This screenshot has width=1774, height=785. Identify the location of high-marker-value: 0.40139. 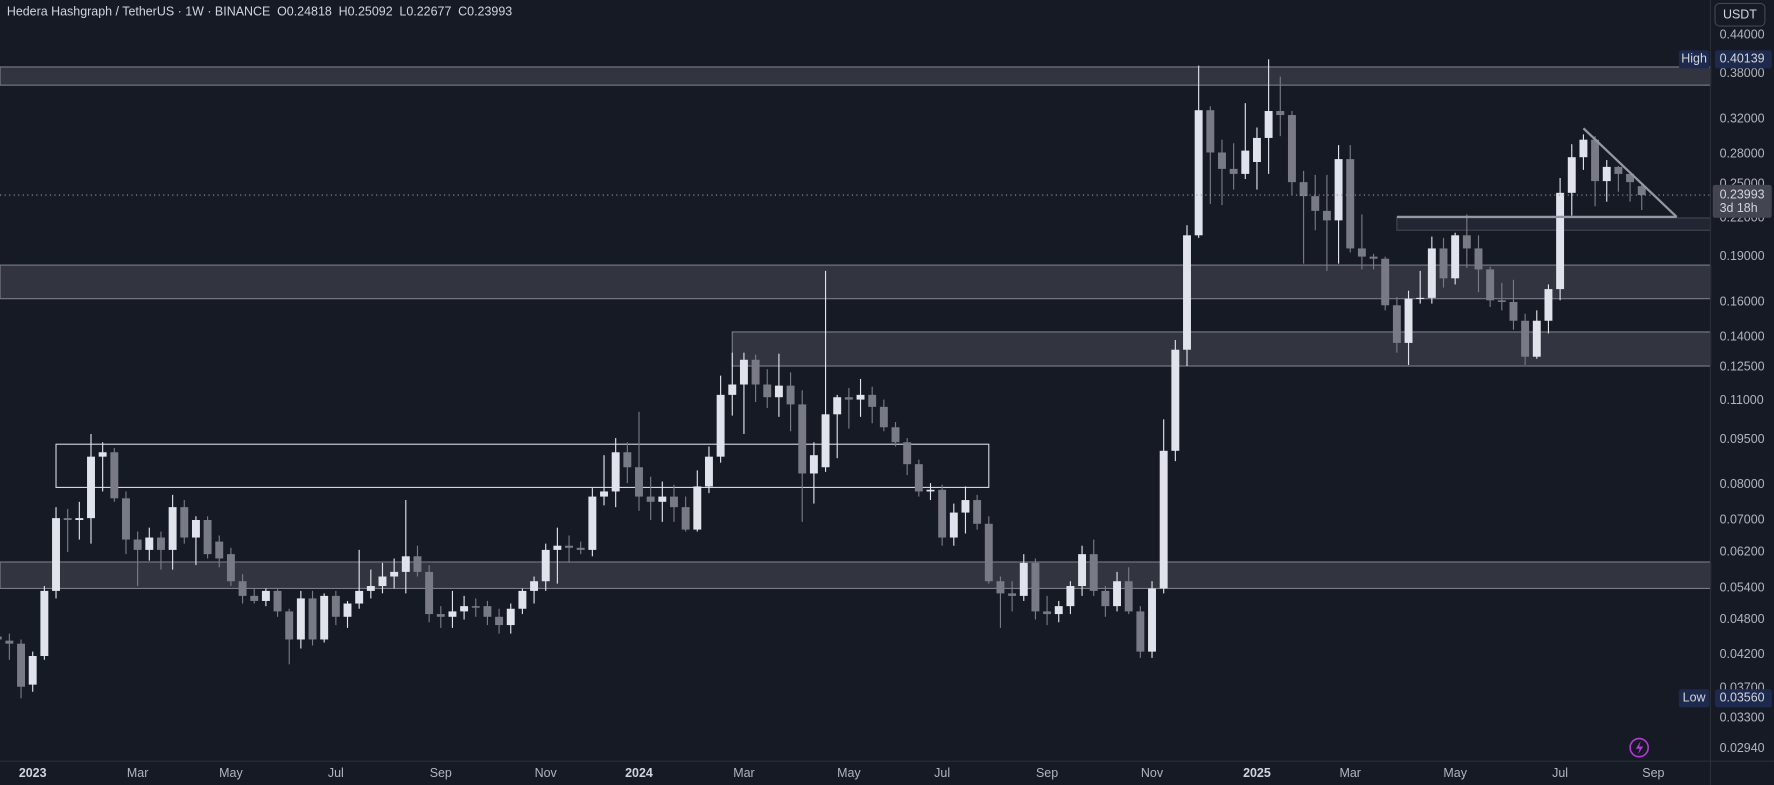
(1742, 59).